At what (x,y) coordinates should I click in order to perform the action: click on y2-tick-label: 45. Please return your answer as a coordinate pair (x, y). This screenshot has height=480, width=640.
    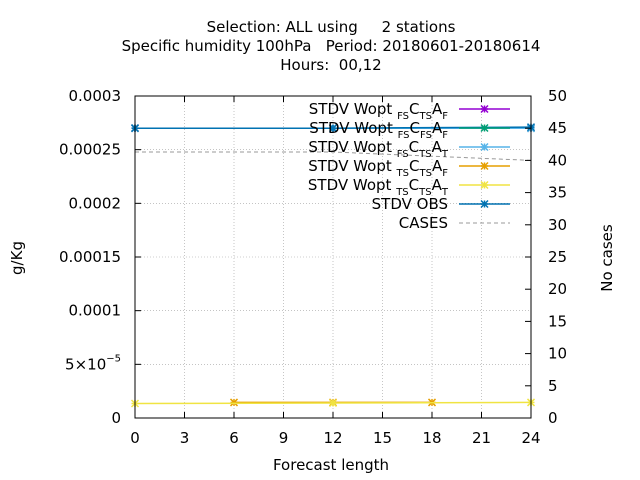
    Looking at the image, I should click on (557, 128).